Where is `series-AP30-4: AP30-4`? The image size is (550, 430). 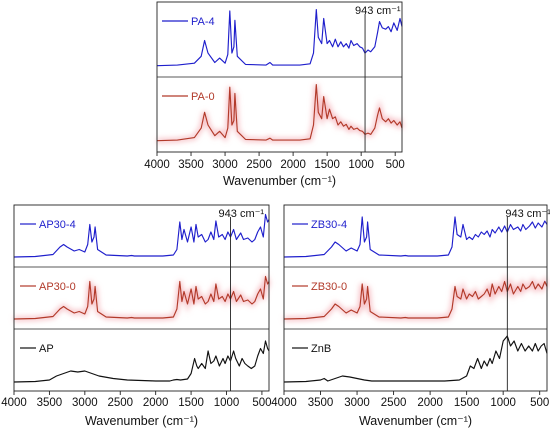 series-AP30-4: AP30-4 is located at coordinates (141, 235).